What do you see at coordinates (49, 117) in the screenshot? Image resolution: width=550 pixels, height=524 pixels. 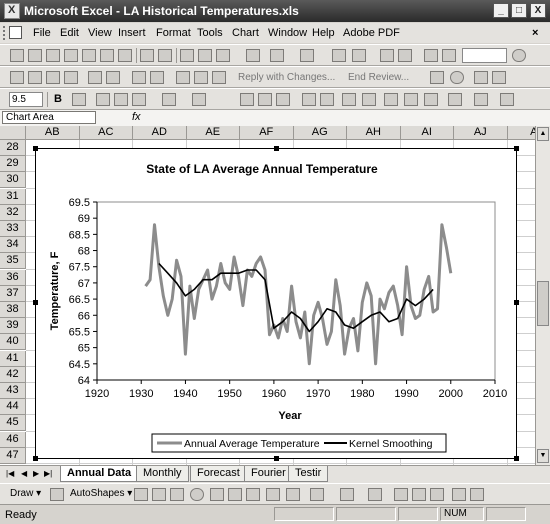 I see `name-box: Chart Area` at bounding box center [49, 117].